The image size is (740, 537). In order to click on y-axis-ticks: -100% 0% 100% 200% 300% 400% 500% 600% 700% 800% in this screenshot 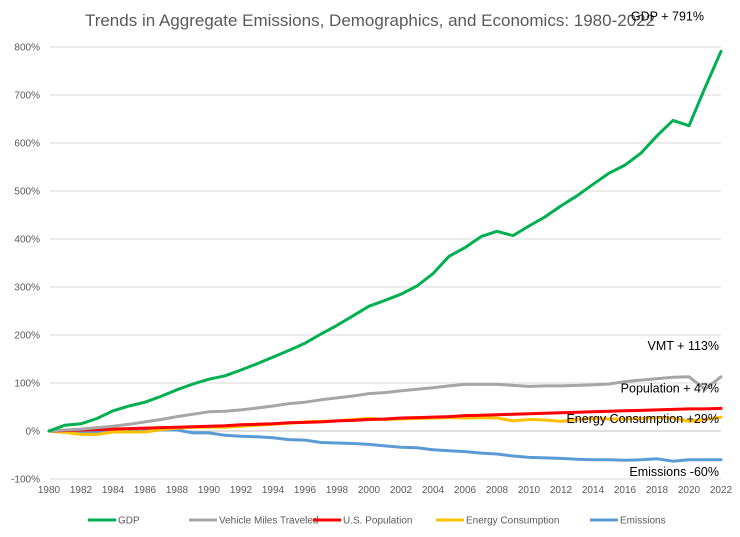, I will do `click(25, 264)`.